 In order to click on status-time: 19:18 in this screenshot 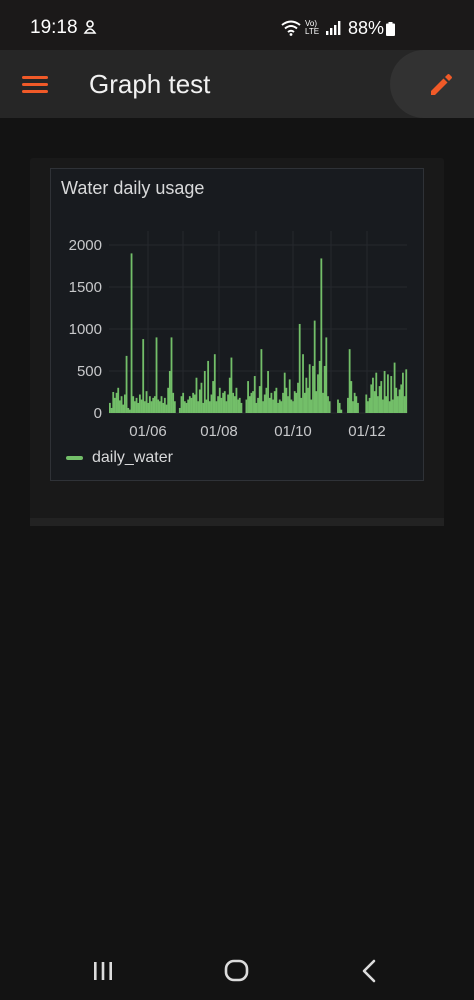, I will do `click(54, 27)`.